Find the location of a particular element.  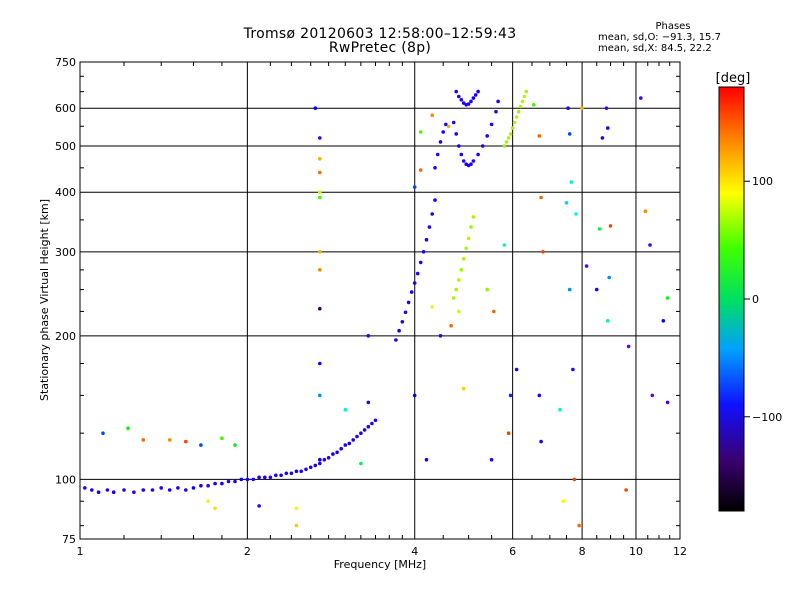

x-tick-label: 10 is located at coordinates (636, 551).